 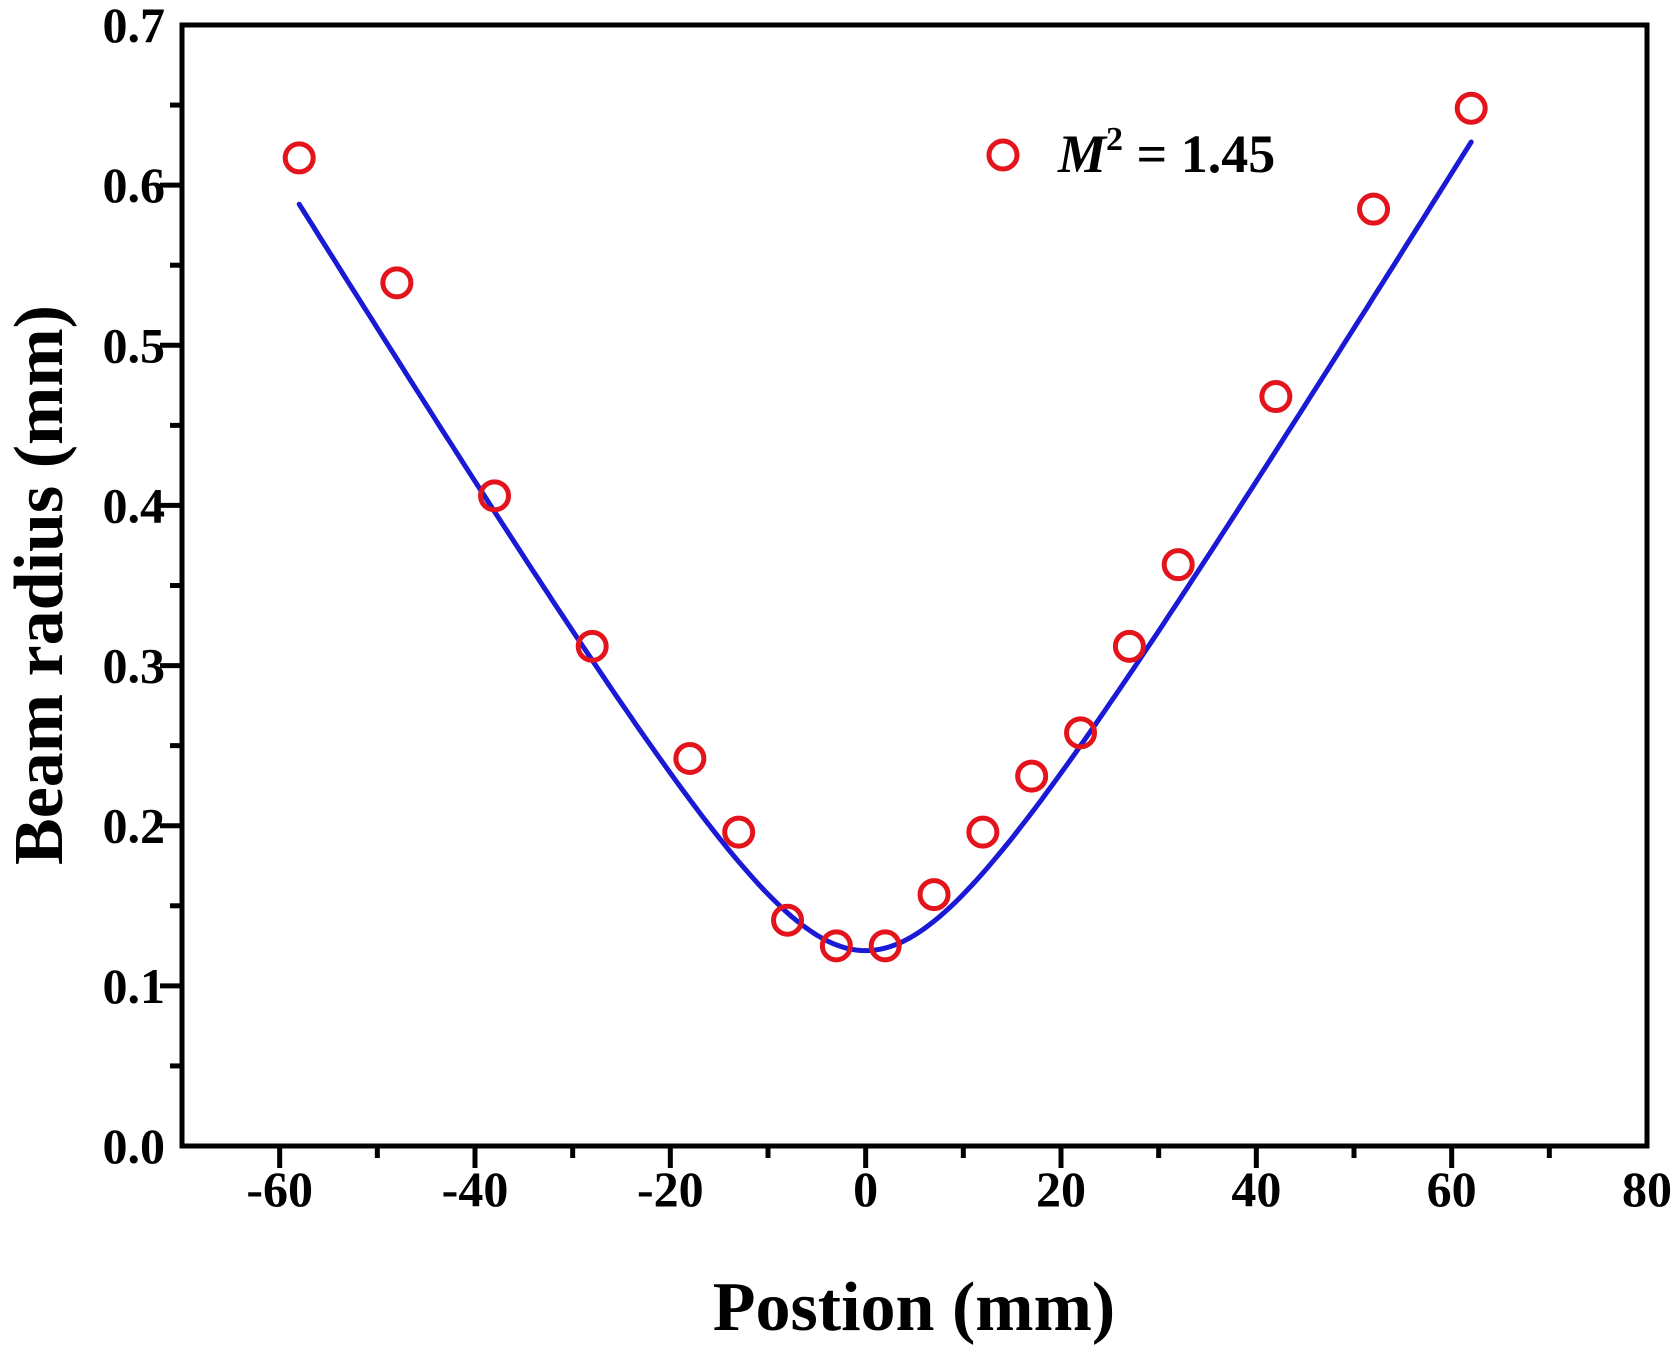 I want to click on x-tick-label: 60, so click(x=1452, y=1189).